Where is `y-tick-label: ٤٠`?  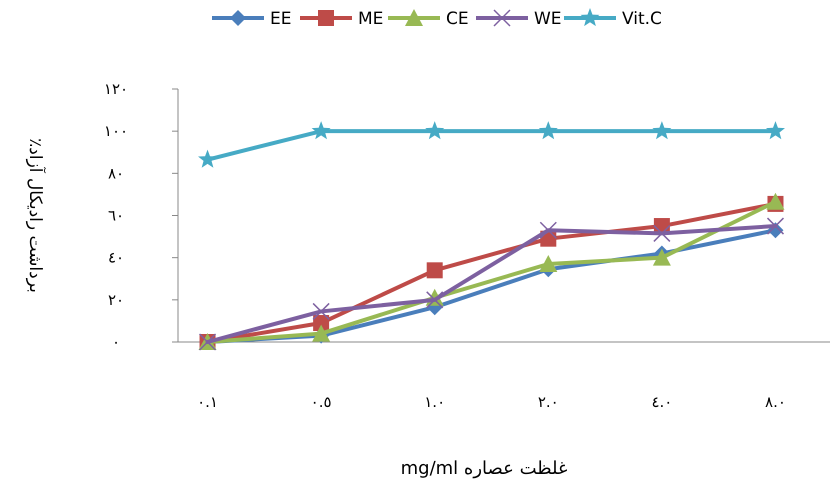
y-tick-label: ٤٠ is located at coordinates (116, 257).